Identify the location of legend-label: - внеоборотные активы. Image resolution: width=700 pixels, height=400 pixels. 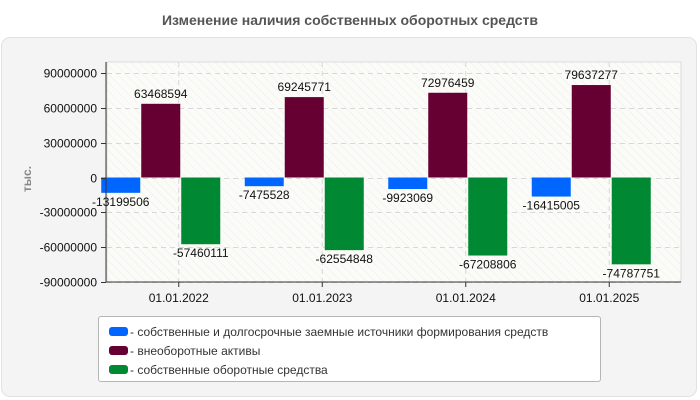
(195, 350).